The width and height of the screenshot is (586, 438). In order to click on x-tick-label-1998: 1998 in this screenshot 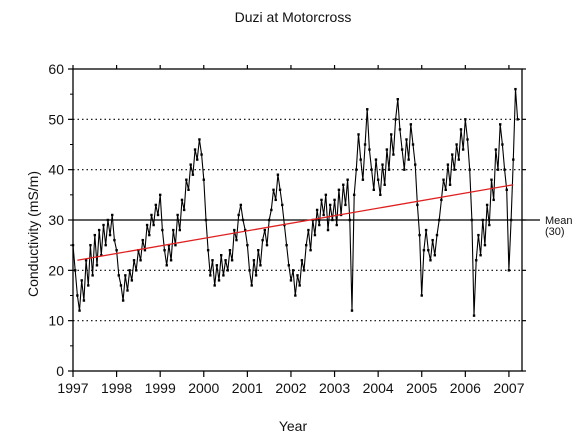, I will do `click(116, 388)`.